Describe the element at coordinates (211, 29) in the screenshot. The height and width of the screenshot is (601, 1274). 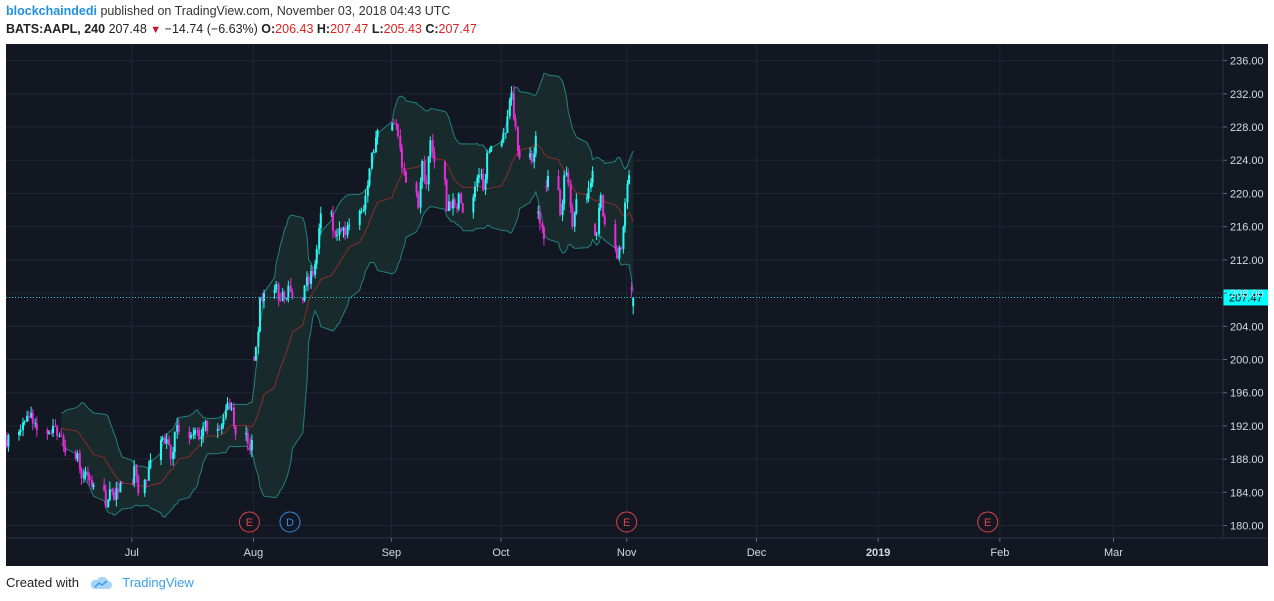
I see `price-change: −14.74 (−6.63%)` at that location.